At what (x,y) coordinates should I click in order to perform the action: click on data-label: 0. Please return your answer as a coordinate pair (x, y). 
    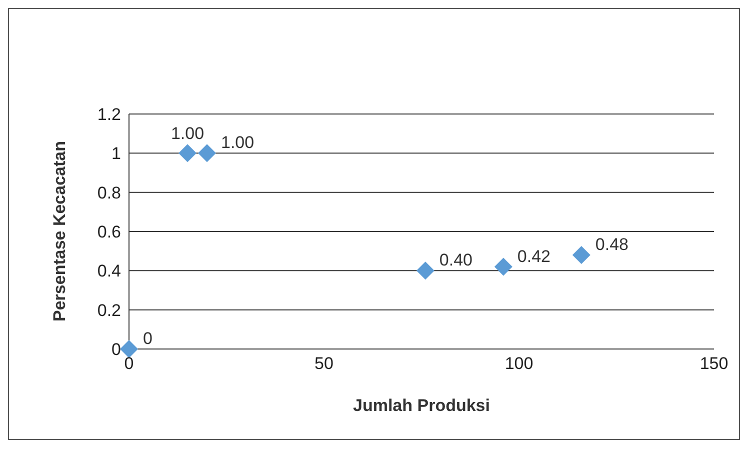
    Looking at the image, I should click on (147, 338).